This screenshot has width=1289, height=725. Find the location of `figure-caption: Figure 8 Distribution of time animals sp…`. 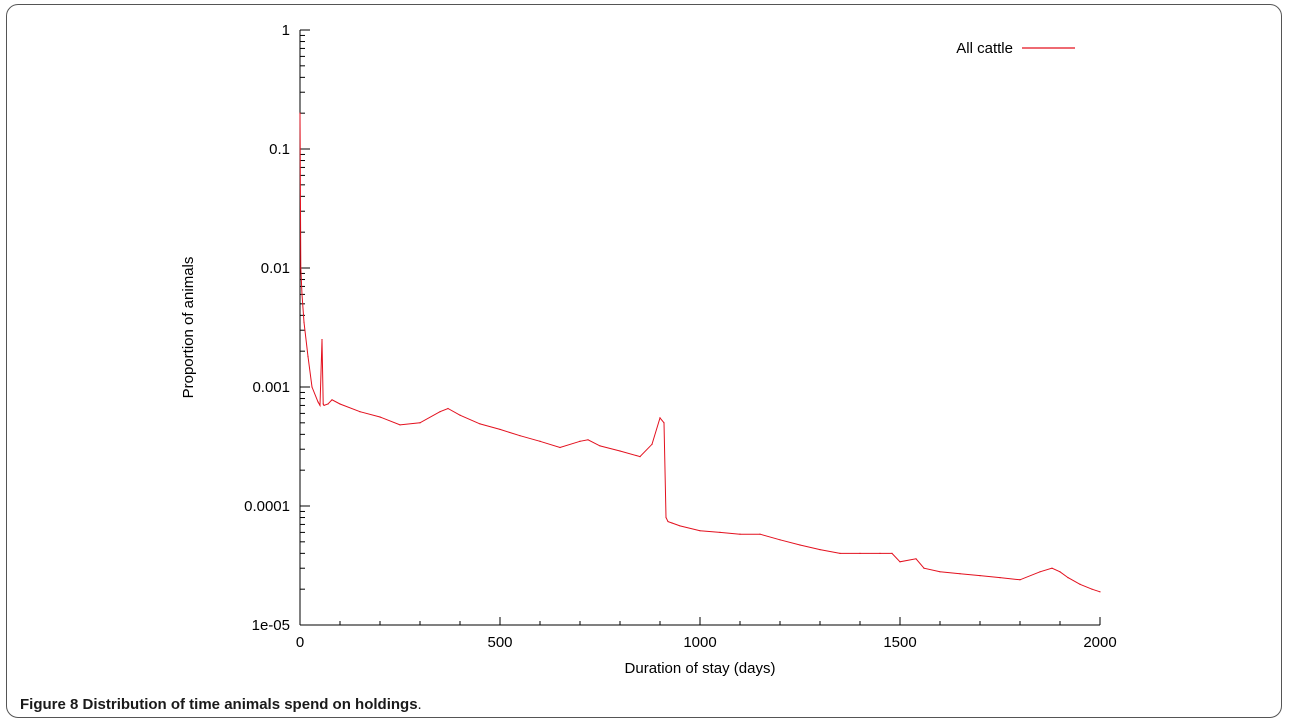

figure-caption: Figure 8 Distribution of time animals sp… is located at coordinates (221, 704).